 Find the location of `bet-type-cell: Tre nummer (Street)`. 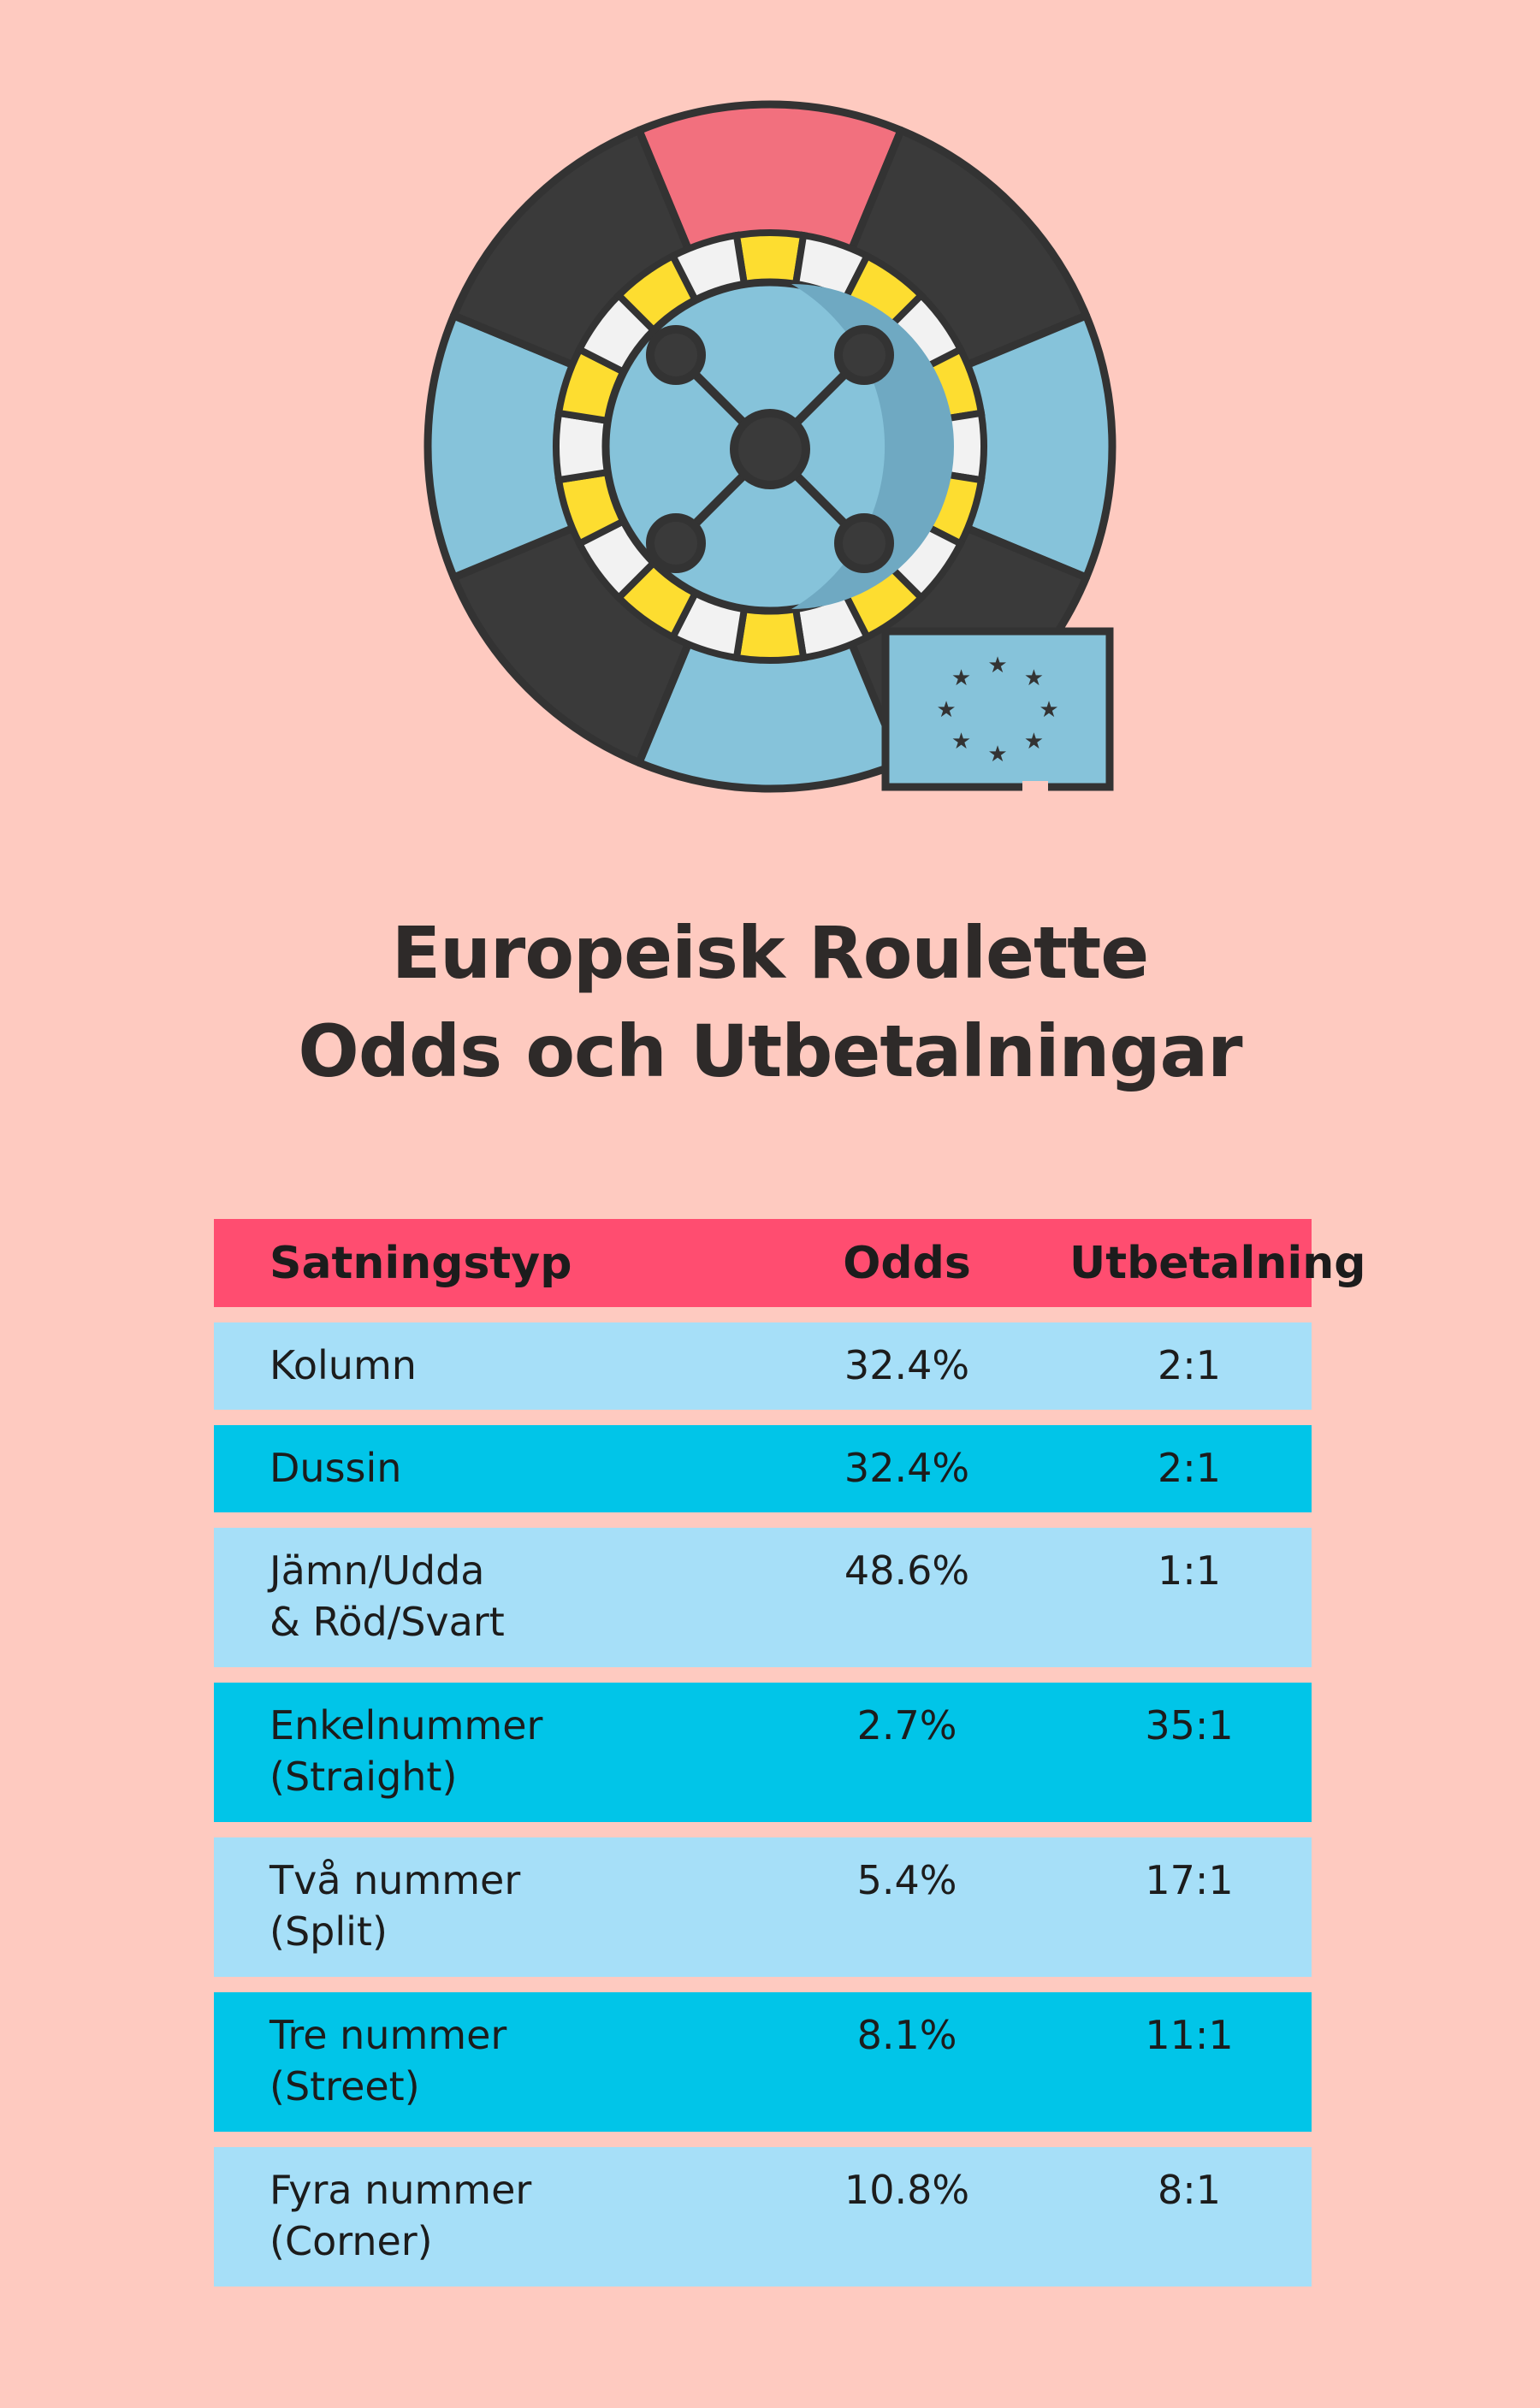

bet-type-cell: Tre nummer (Street) is located at coordinates (492, 2060).